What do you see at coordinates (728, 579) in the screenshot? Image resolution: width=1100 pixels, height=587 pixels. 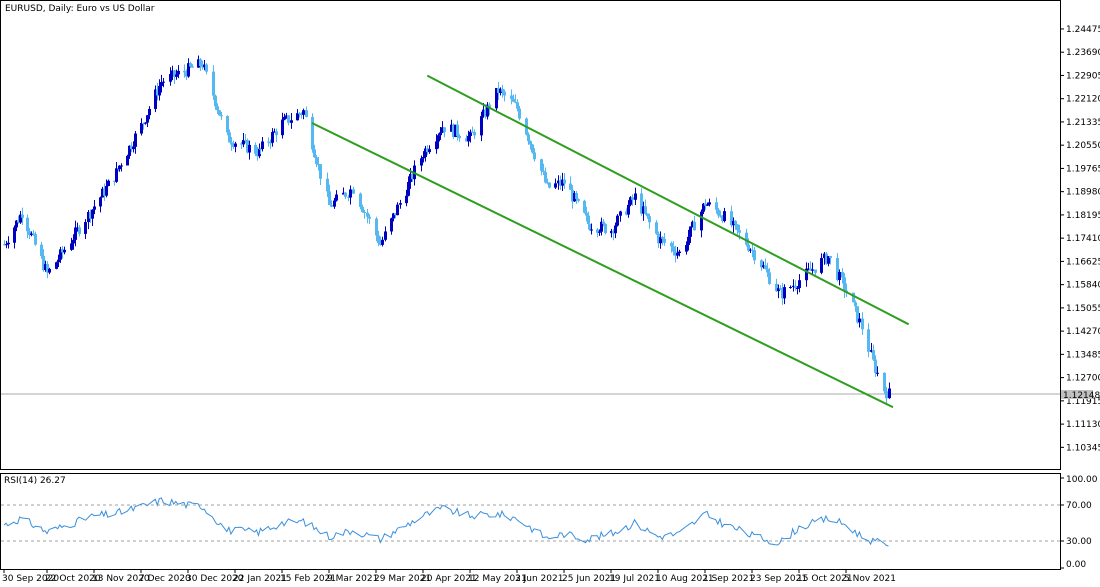 I see `x-axis-label: 1 Sep 2021` at bounding box center [728, 579].